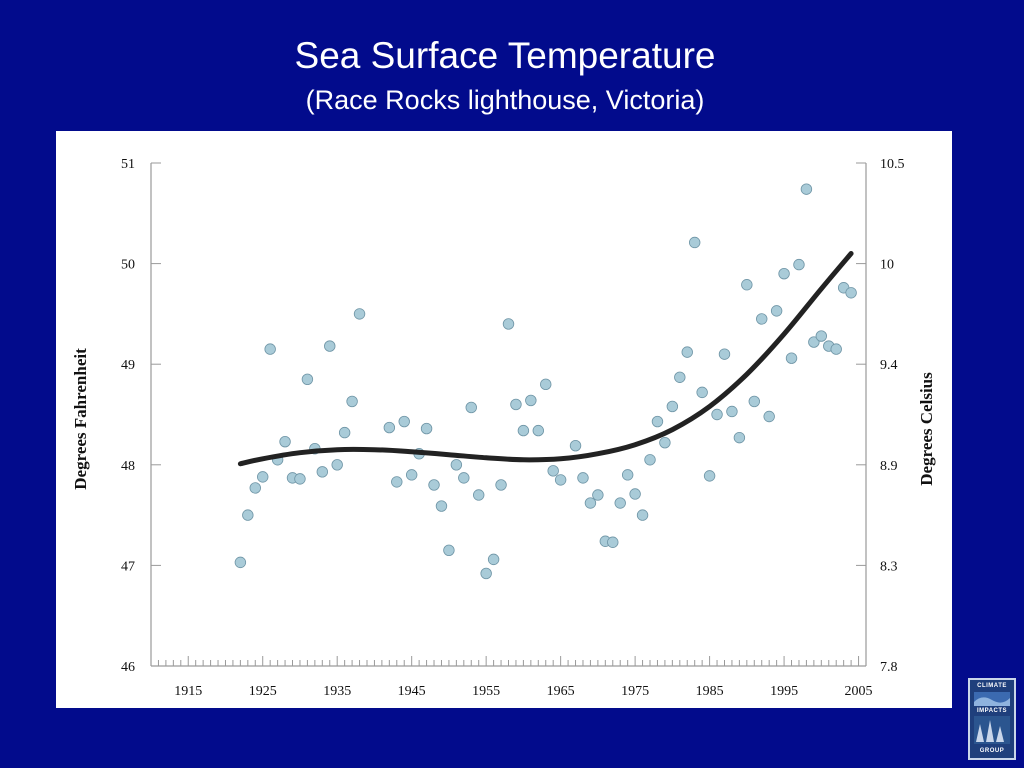  I want to click on y-tick-label: 47, so click(128, 566).